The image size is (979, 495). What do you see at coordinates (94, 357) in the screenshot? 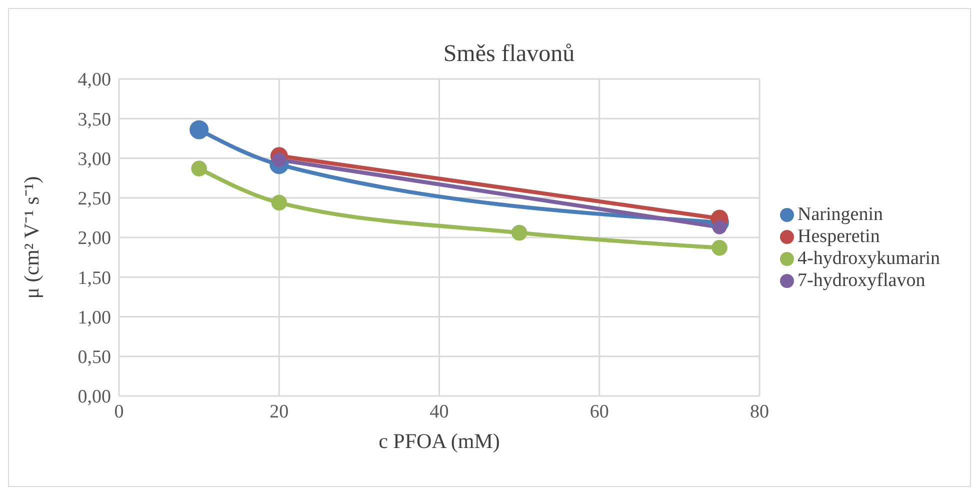
I see `y-tick-label: 0,50` at bounding box center [94, 357].